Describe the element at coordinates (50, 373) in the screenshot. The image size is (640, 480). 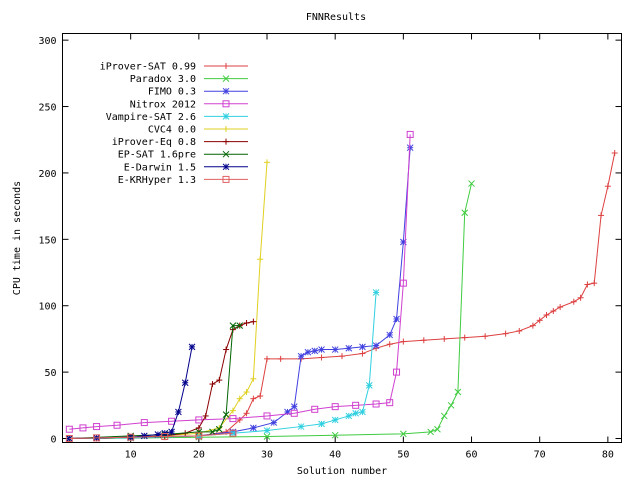
I see `y-tick-label: 50` at that location.